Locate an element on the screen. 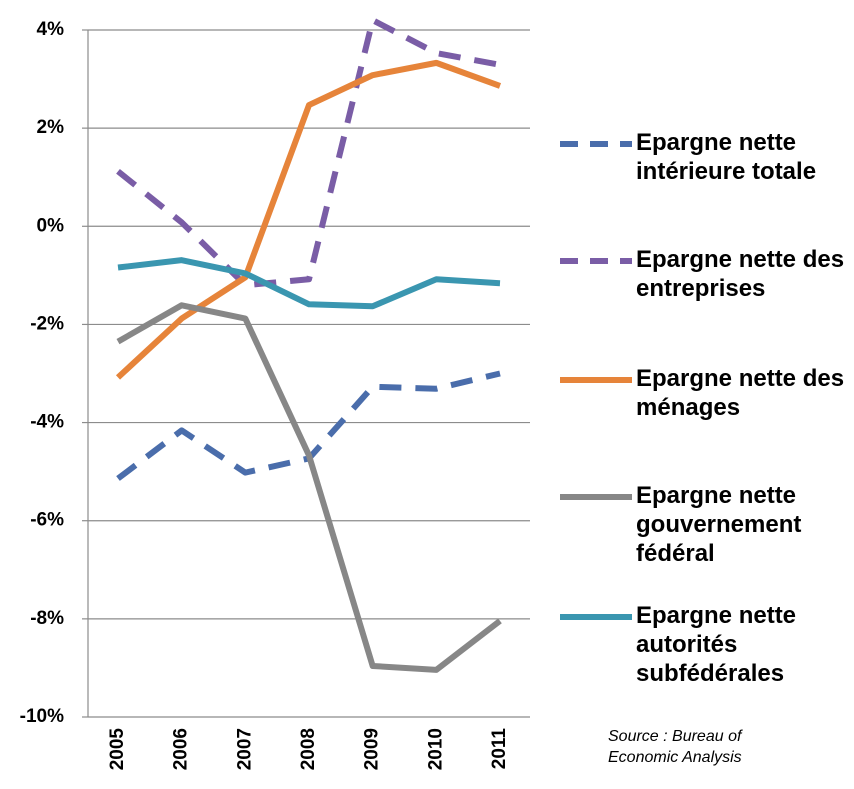  legend-label: Epargne nette intérieure totale is located at coordinates (726, 157).